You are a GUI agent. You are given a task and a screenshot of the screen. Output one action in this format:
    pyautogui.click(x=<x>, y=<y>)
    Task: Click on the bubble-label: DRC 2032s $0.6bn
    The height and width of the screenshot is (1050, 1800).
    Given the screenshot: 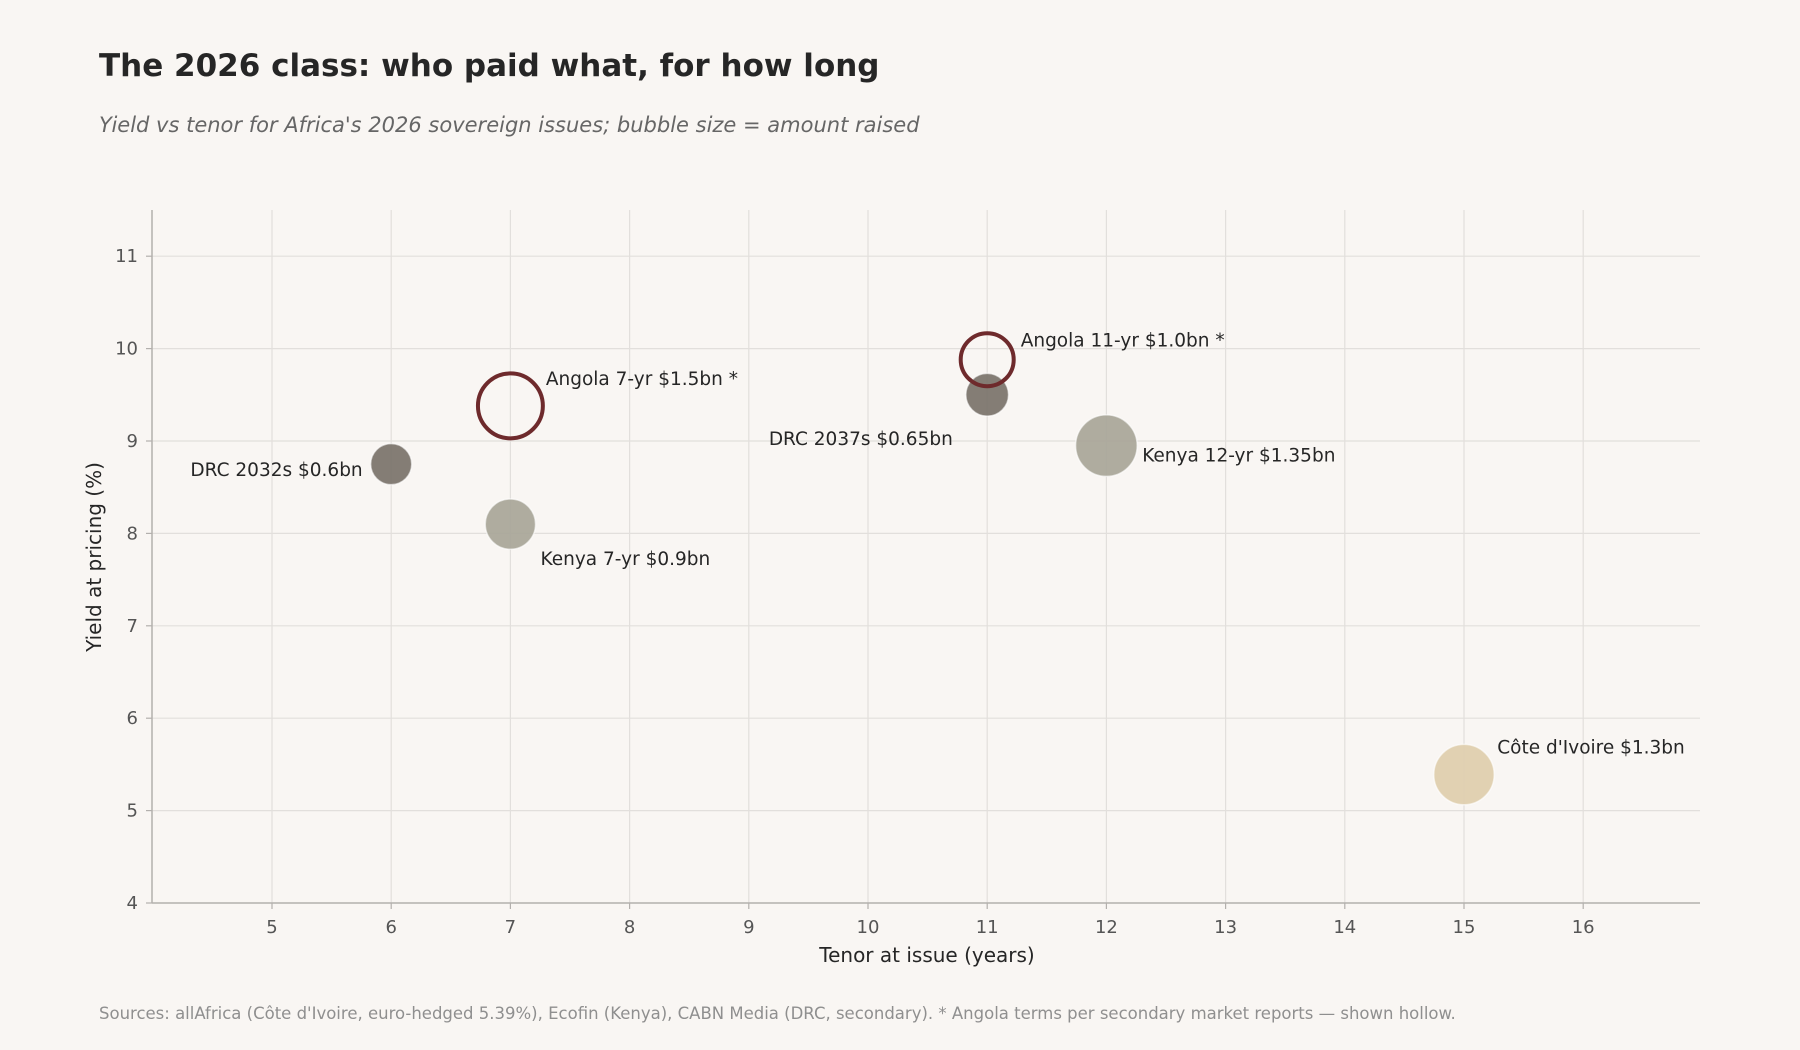 What is the action you would take?
    pyautogui.click(x=276, y=470)
    